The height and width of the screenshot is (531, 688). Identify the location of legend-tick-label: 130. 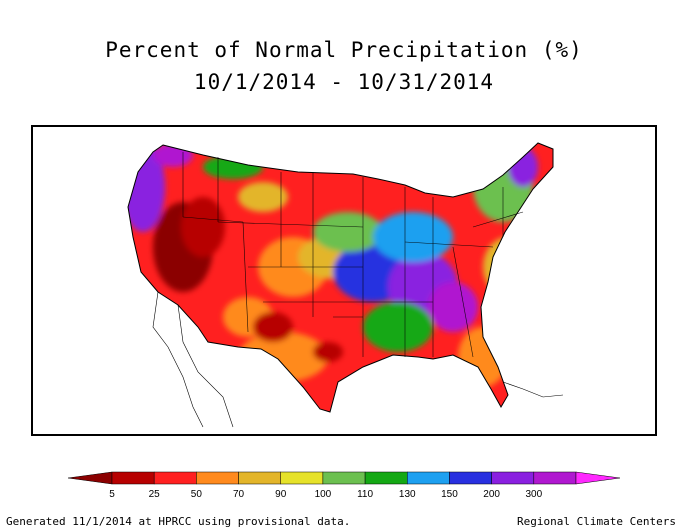
(407, 494).